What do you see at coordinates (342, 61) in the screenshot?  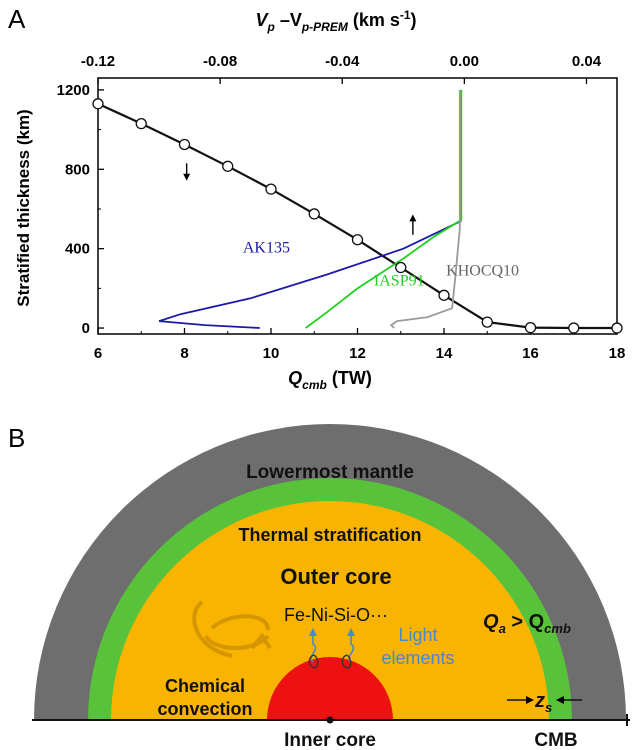 I see `x-top-tick-label: -0.04` at bounding box center [342, 61].